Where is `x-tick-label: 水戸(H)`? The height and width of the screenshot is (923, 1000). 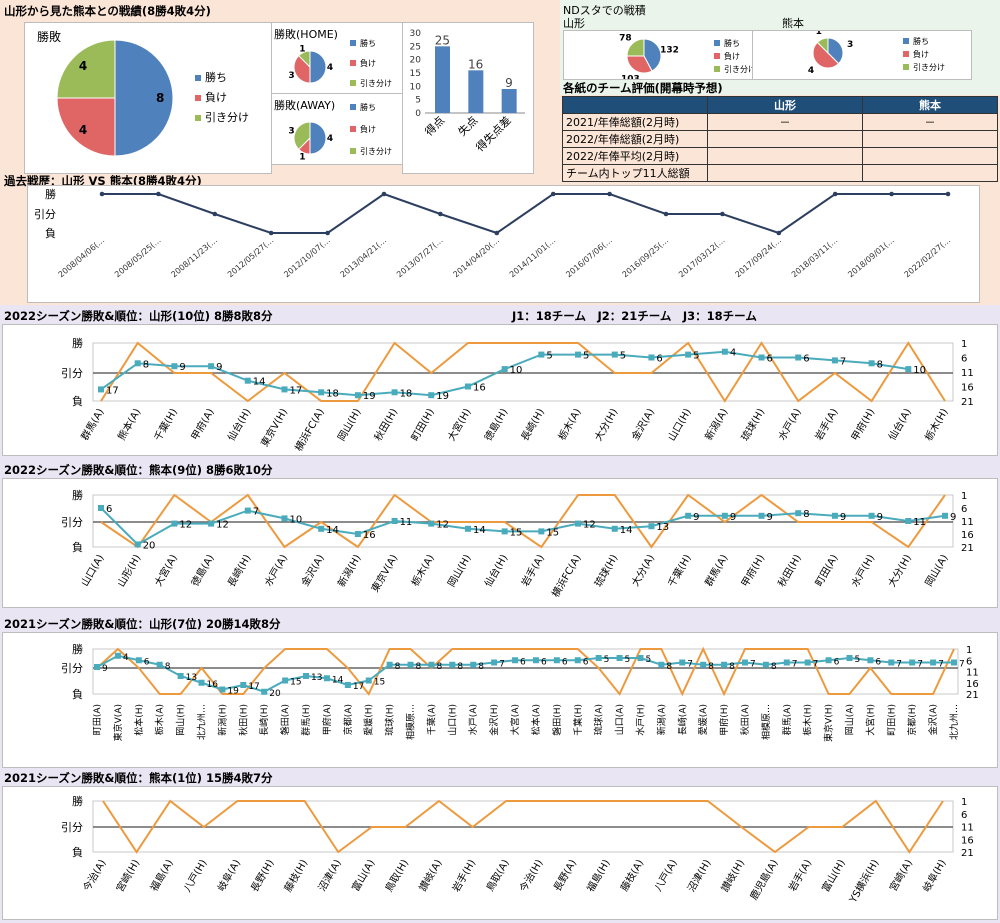
x-tick-label: 水戸(H) is located at coordinates (863, 570).